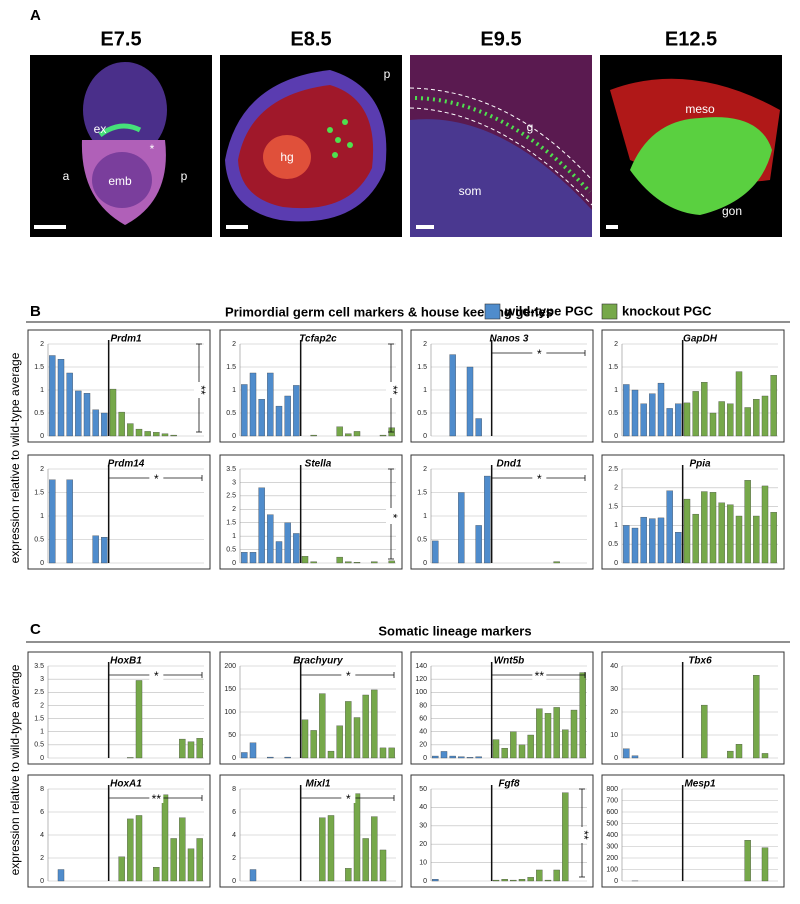  Describe the element at coordinates (423, 807) in the screenshot. I see `y-tick-label: 40` at that location.